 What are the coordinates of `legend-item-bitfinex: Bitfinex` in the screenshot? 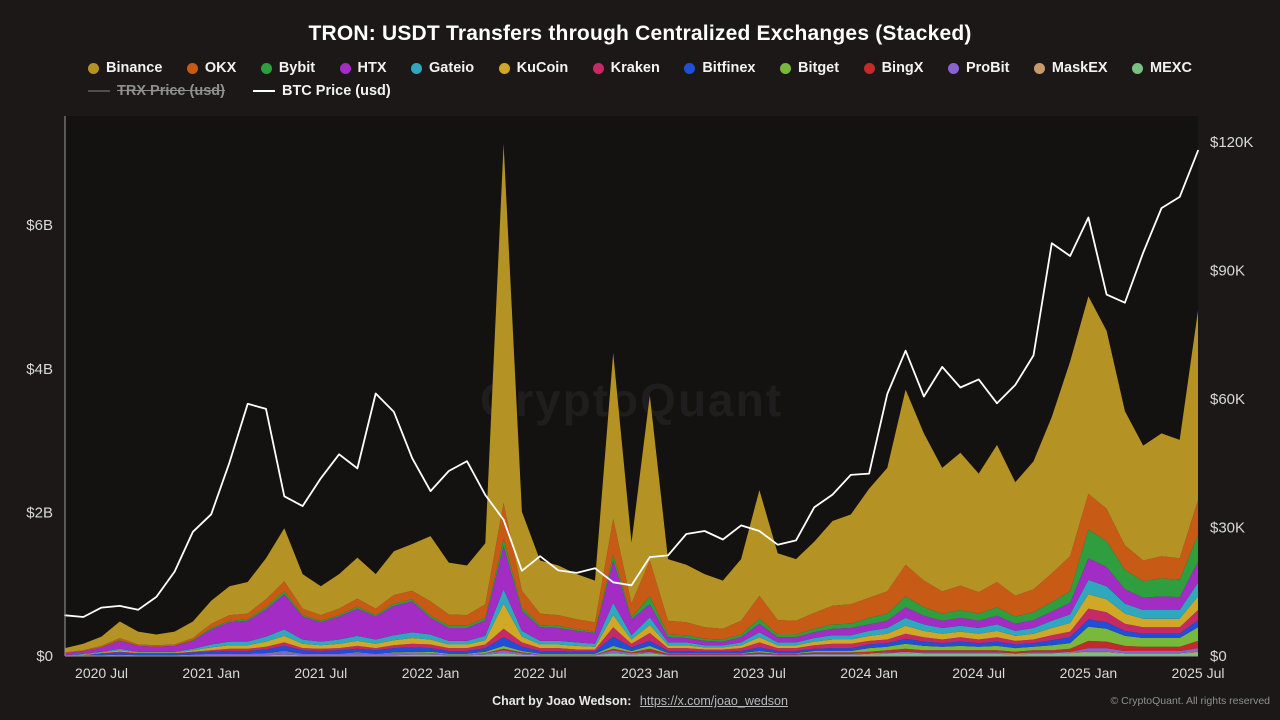 It's located at (720, 68).